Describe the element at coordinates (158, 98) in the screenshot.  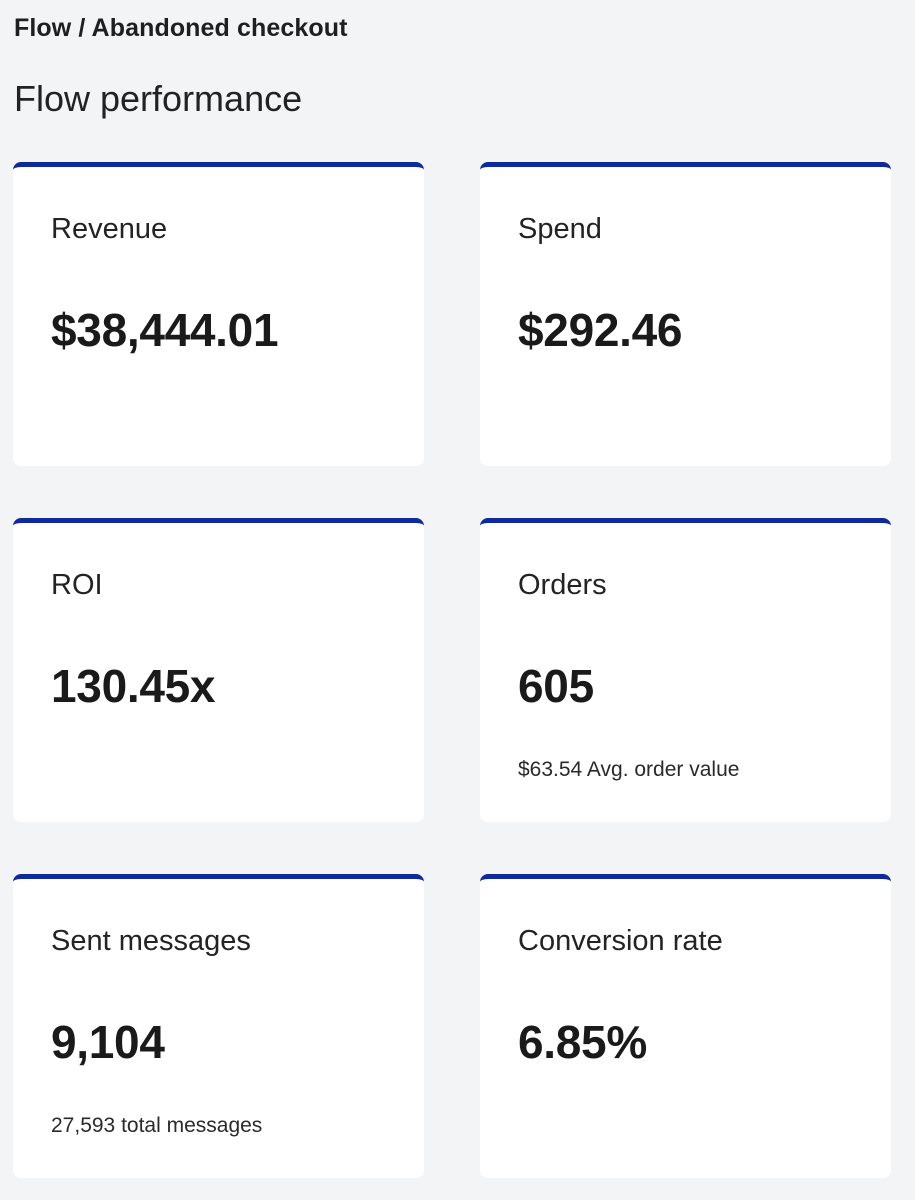
I see `page-title: Flow performance` at that location.